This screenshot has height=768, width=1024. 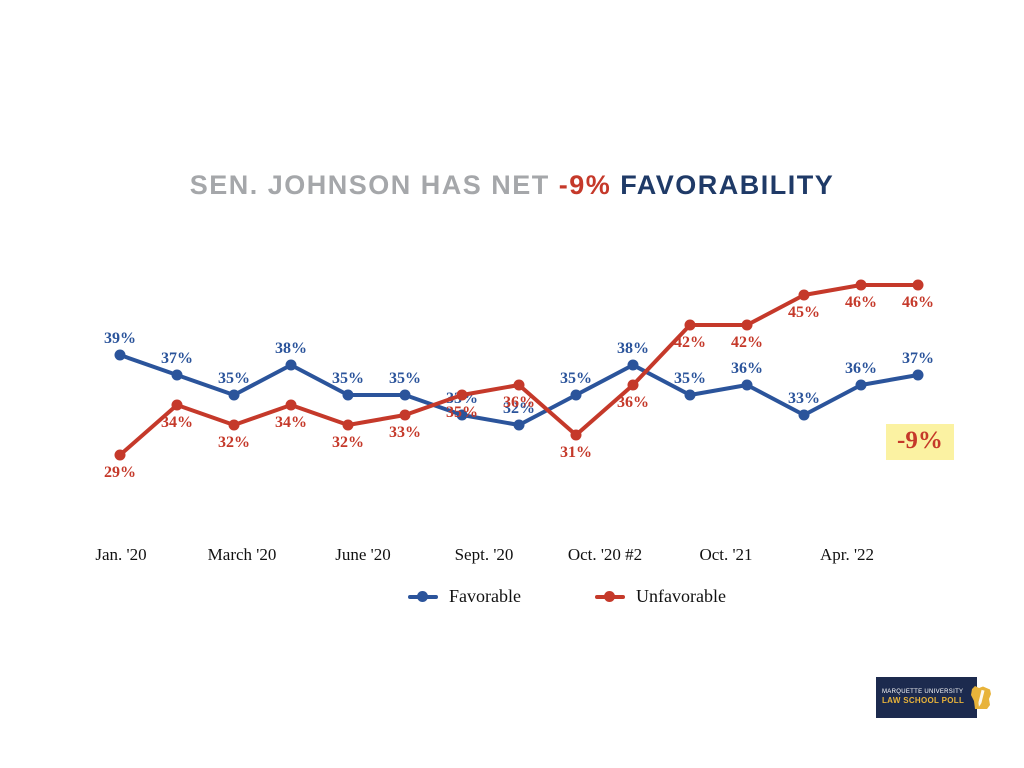 I want to click on net-favorability-badge: -9%, so click(x=920, y=442).